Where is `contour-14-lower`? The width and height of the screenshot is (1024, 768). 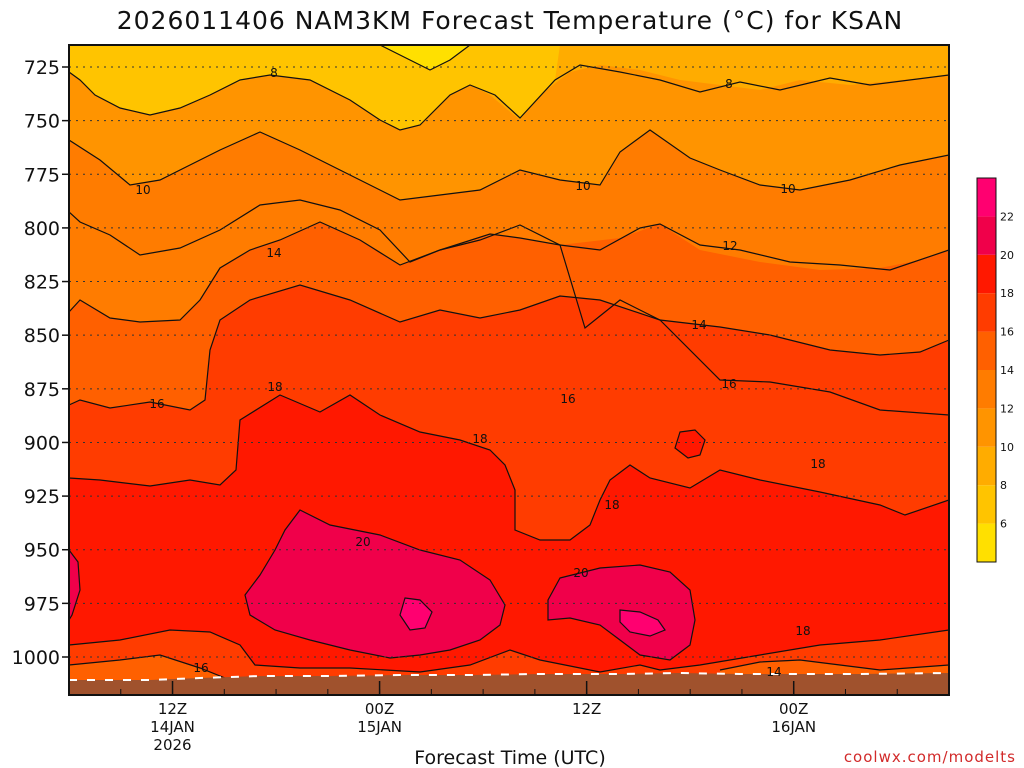 contour-14-lower is located at coordinates (834, 665).